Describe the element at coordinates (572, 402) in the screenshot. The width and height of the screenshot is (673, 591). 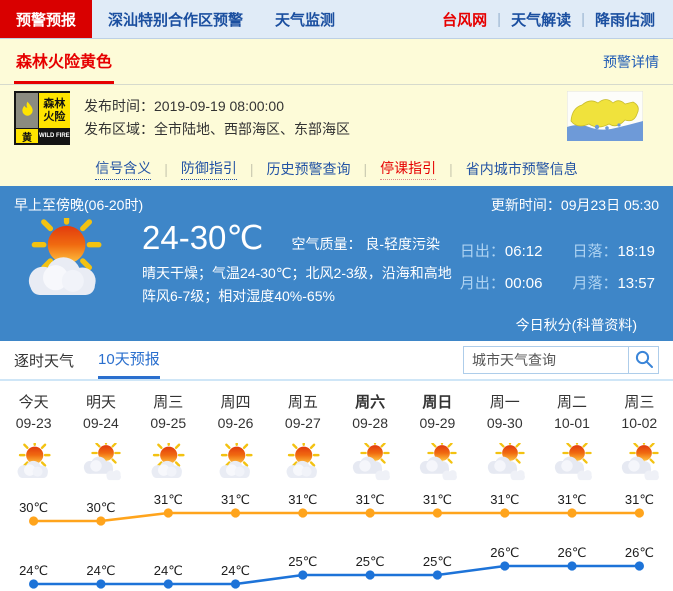
I see `forecast-day-9: 周二` at that location.